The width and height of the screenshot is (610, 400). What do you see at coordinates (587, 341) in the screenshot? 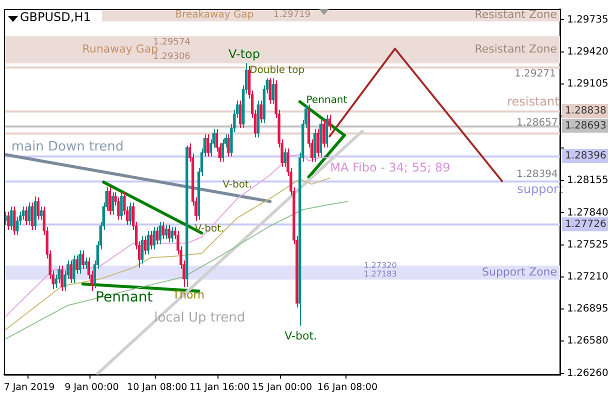
I see `y-tick-label: 1.26580` at bounding box center [587, 341].